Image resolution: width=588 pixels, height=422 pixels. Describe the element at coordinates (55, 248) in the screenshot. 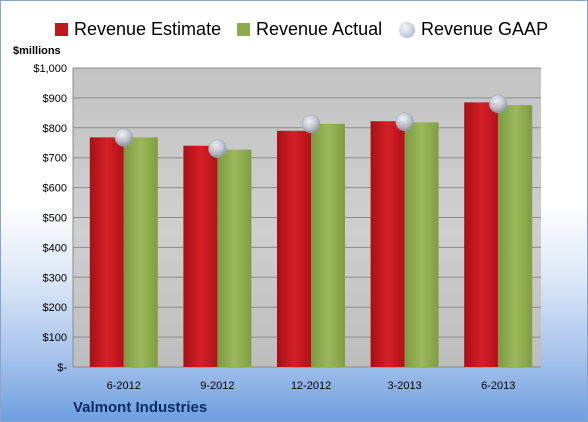

I see `y-tick-label: $400` at that location.